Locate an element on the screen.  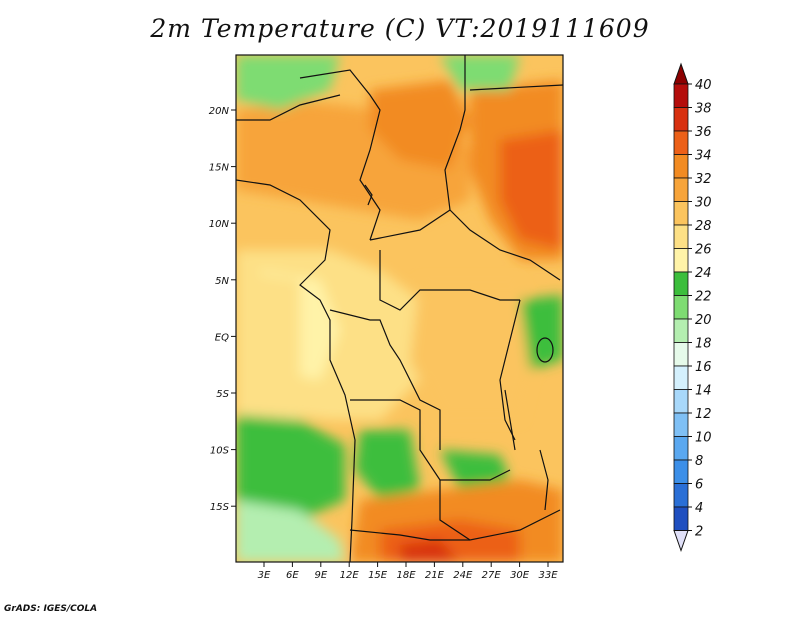
lon-tick-label: 12E is located at coordinates (350, 575).